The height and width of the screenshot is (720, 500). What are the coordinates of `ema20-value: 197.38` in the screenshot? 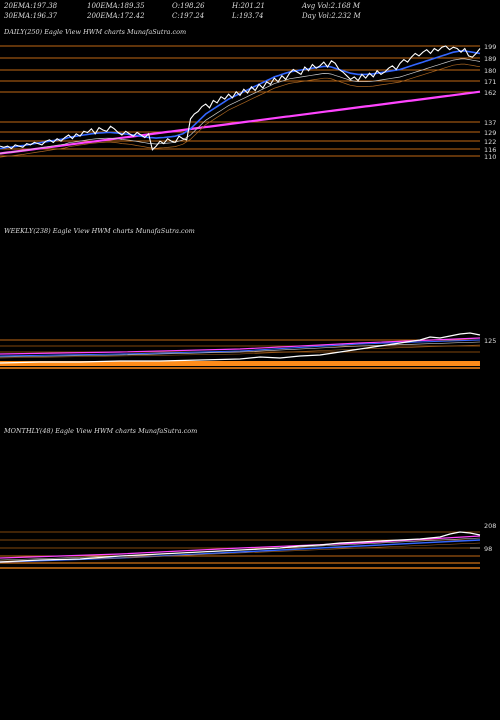 It's located at (45, 6).